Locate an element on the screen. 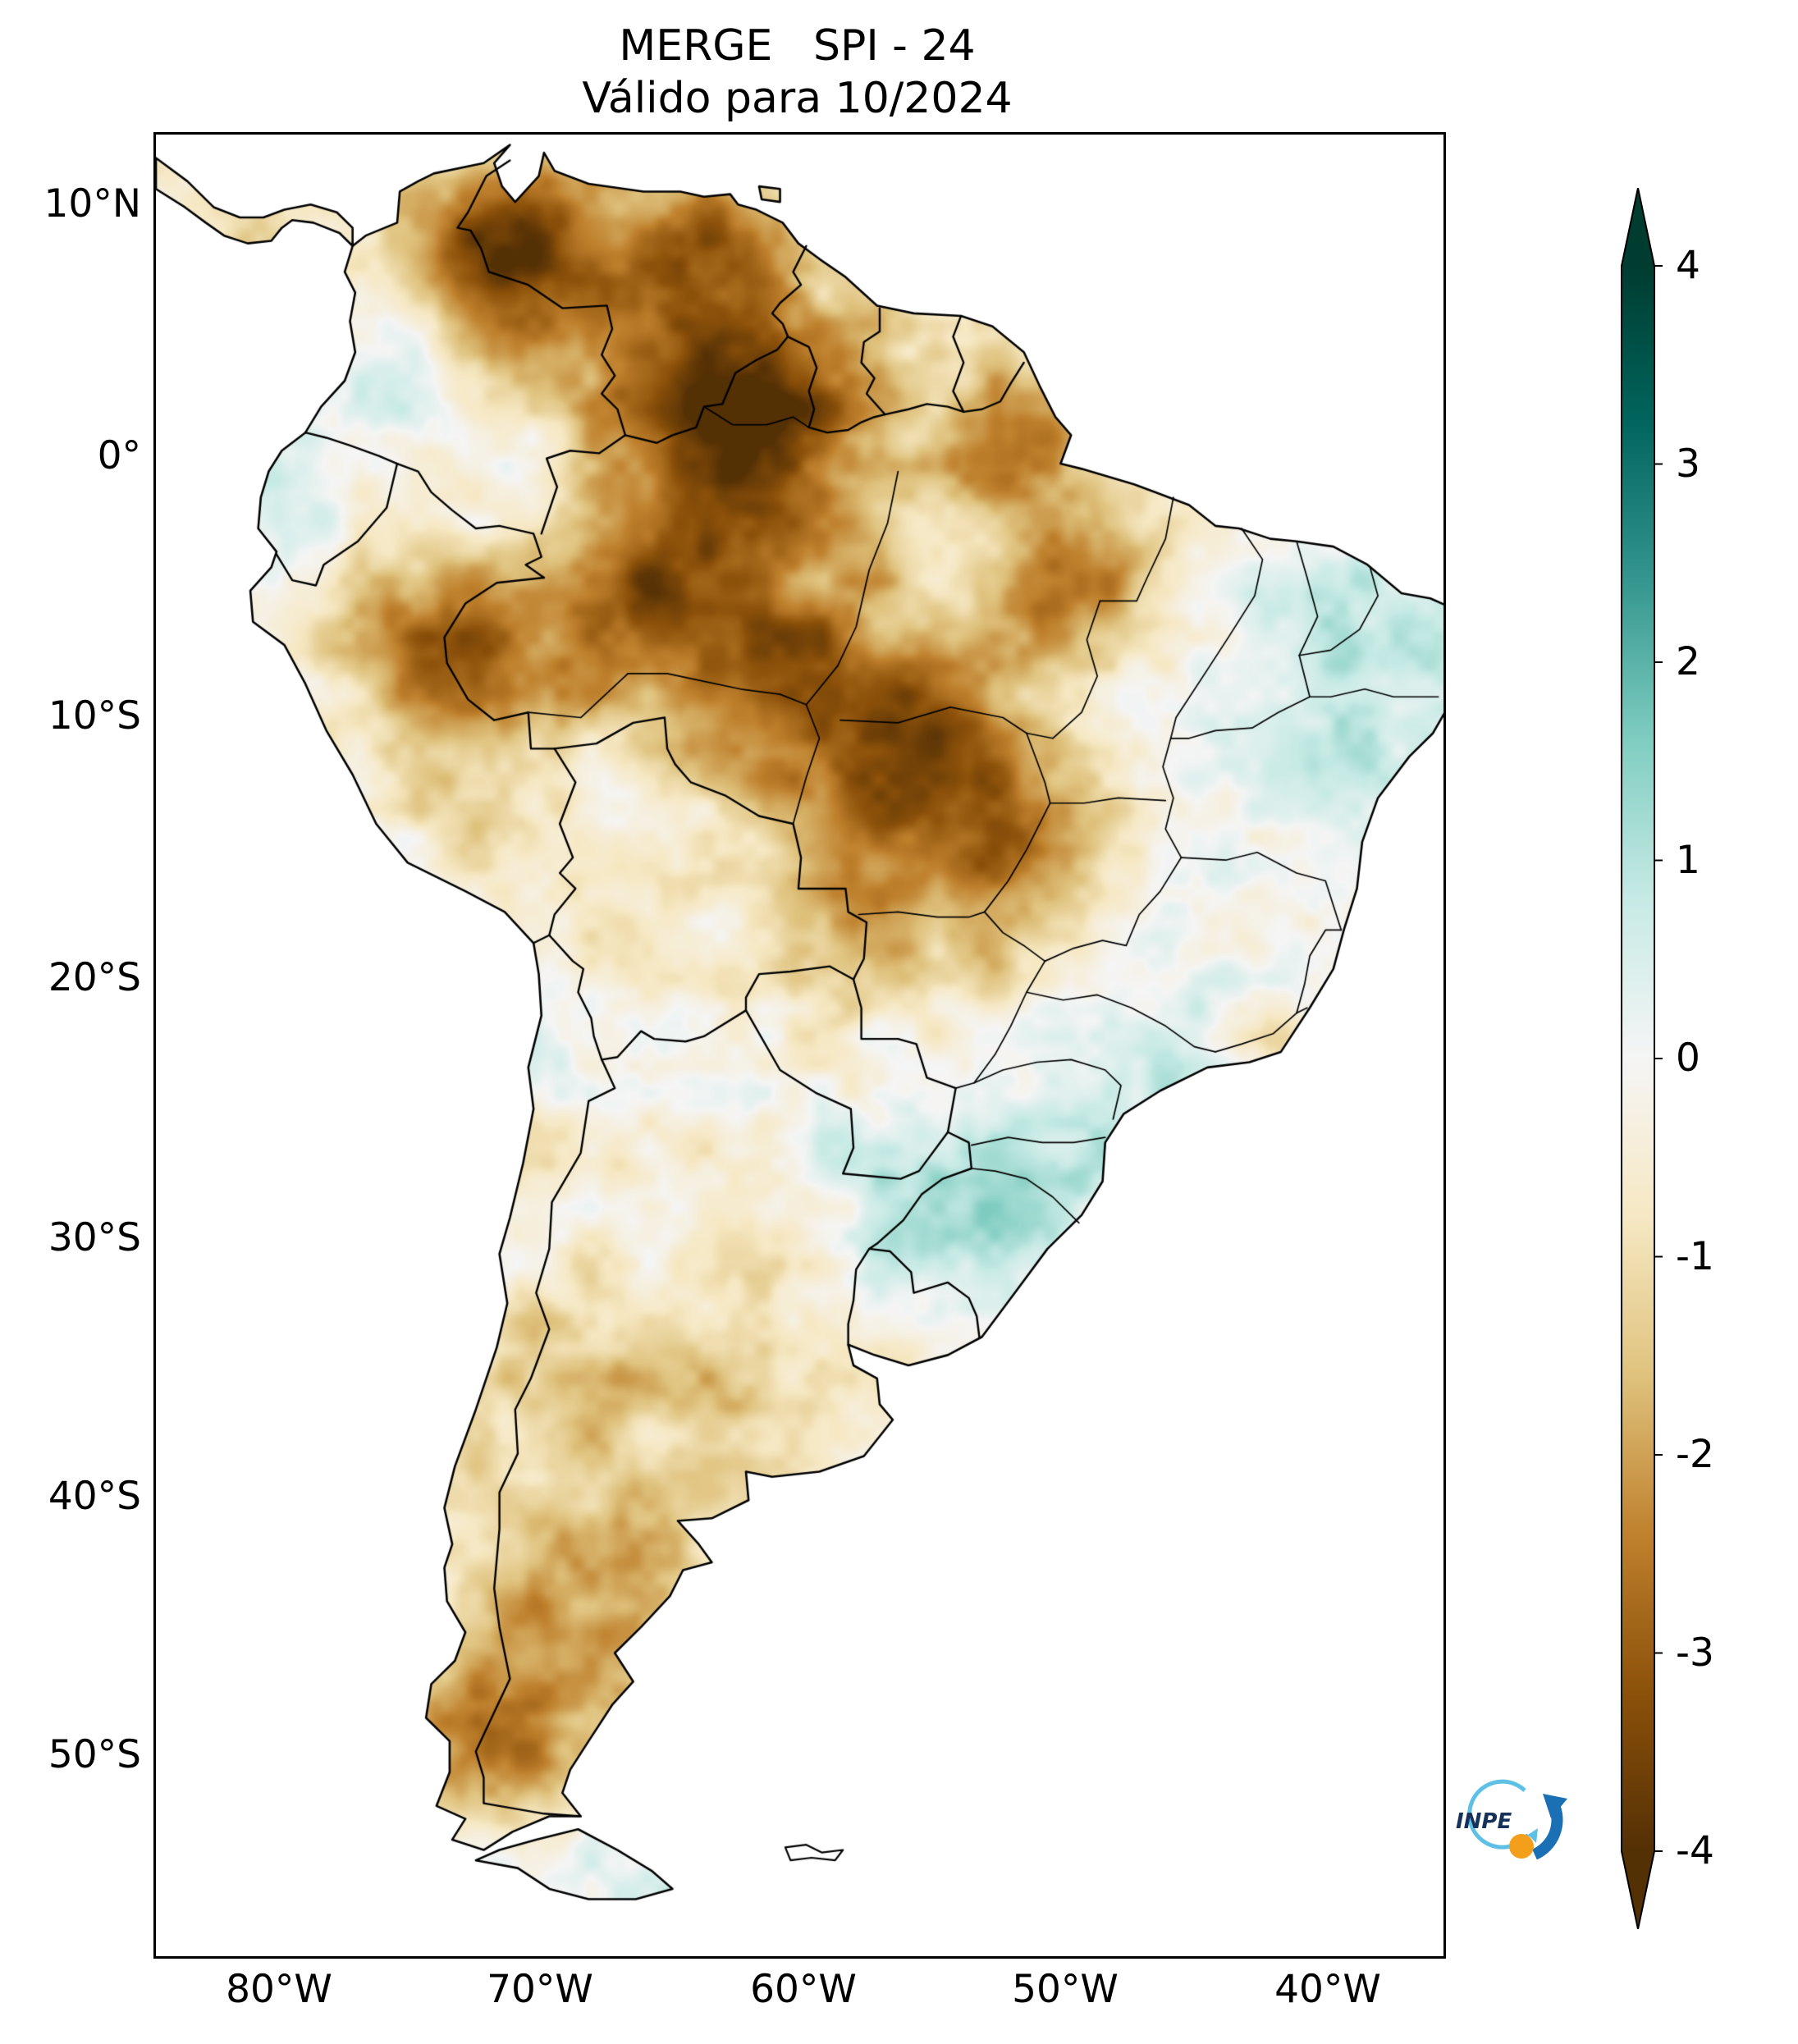 The image size is (1798, 2044). cb-tick-4: 4 is located at coordinates (1688, 265).